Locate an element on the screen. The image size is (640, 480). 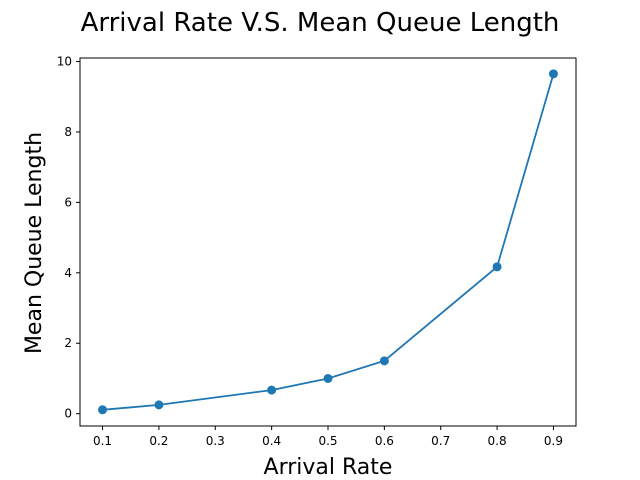
x-tick-label: 0.3 is located at coordinates (215, 441).